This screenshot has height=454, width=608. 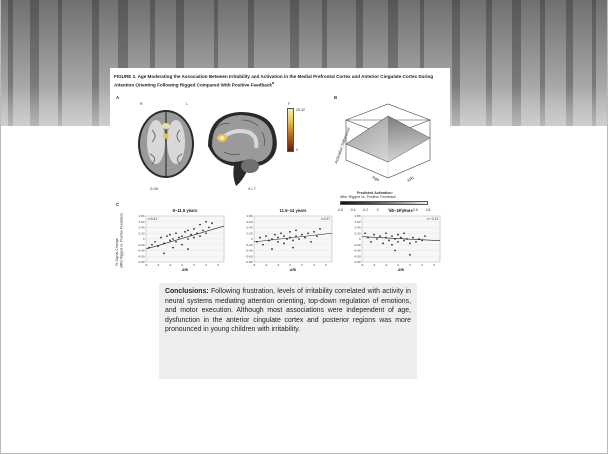 I want to click on f-colorbar, so click(x=290, y=130).